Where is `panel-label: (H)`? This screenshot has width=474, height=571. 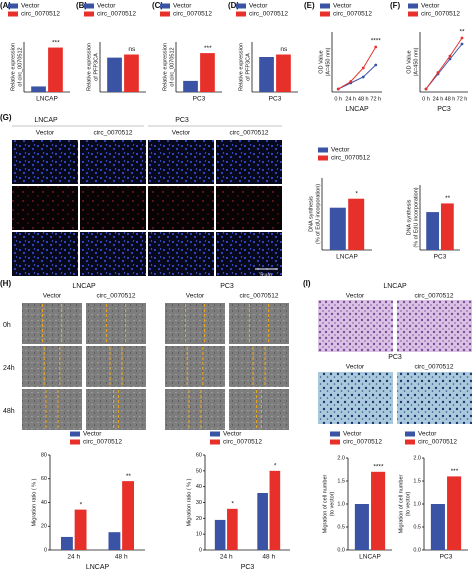
panel-label: (H) is located at coordinates (5, 283).